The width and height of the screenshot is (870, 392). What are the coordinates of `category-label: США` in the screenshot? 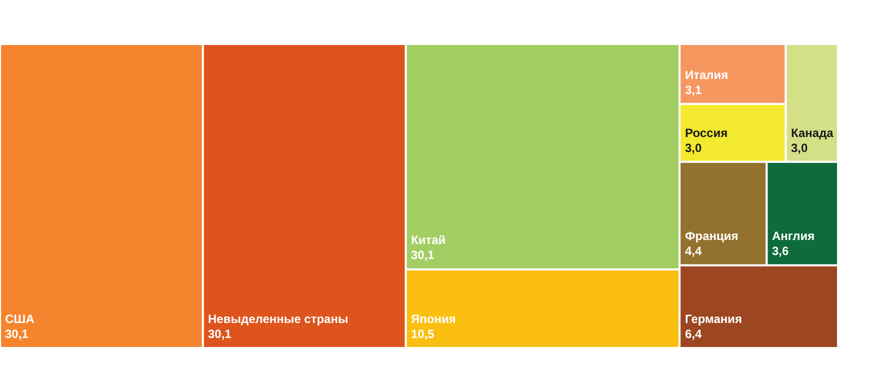 It's located at (20, 319).